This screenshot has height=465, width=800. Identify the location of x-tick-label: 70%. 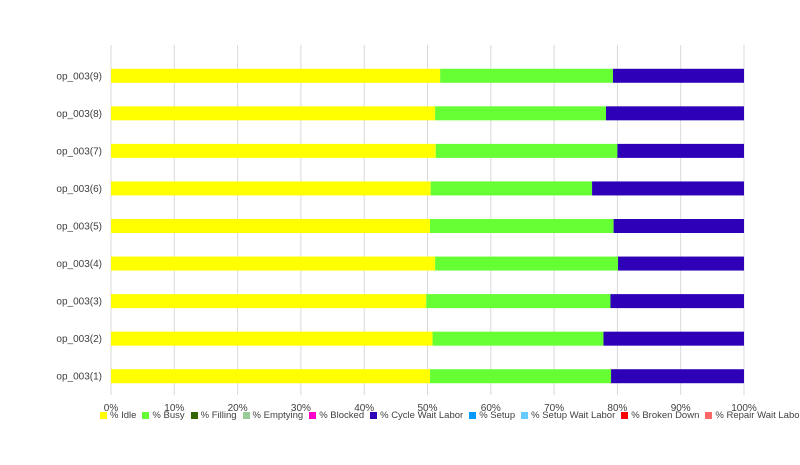
(554, 408).